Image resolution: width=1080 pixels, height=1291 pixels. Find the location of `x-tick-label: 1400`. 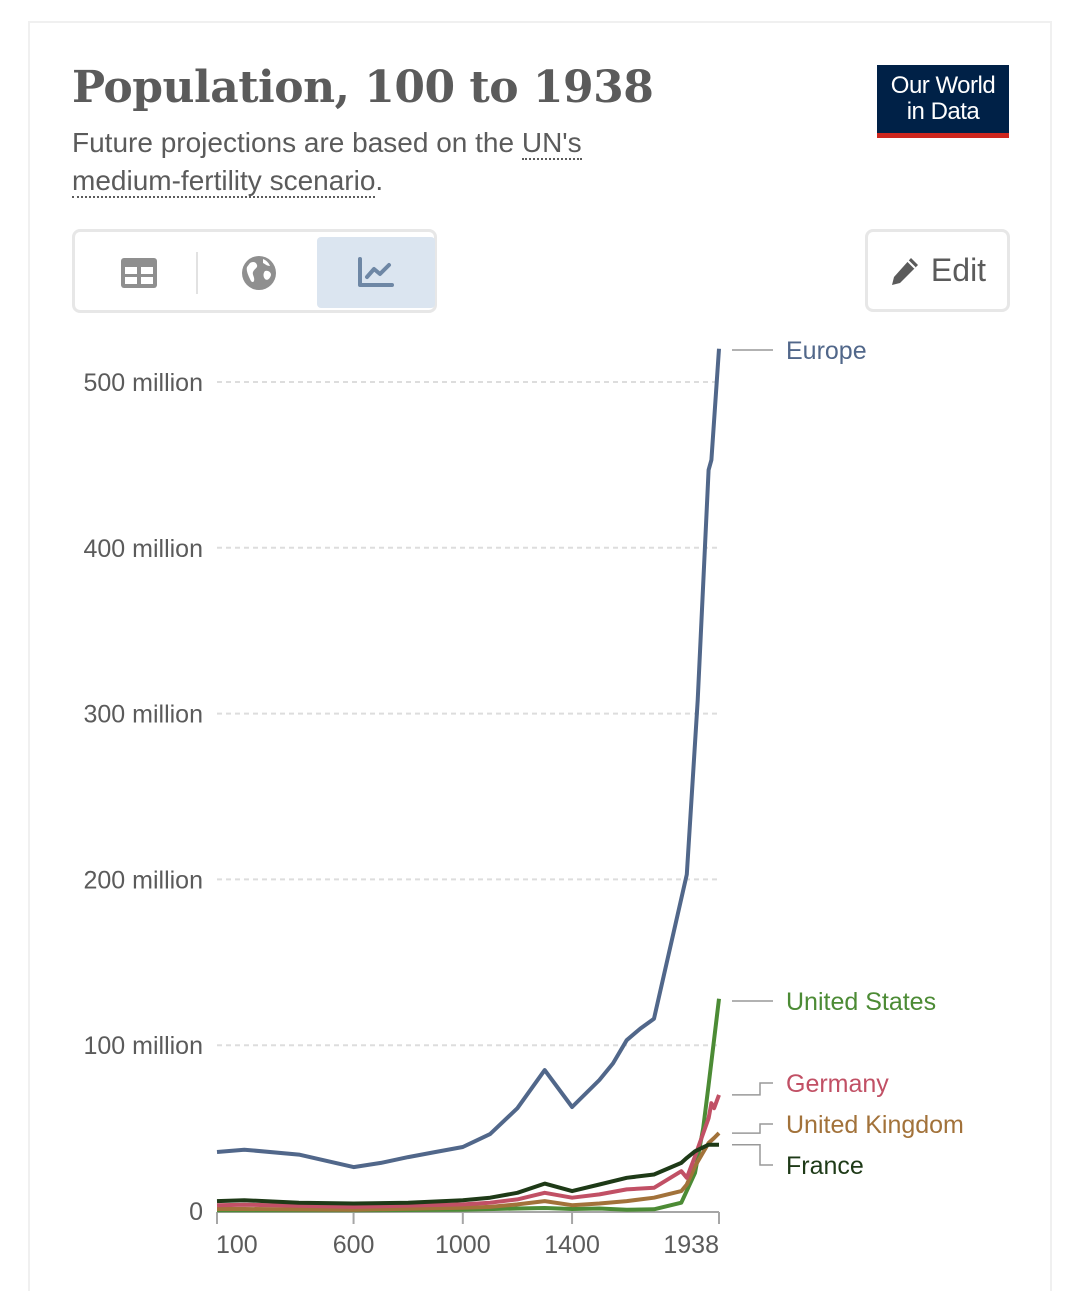

x-tick-label: 1400 is located at coordinates (572, 1245).